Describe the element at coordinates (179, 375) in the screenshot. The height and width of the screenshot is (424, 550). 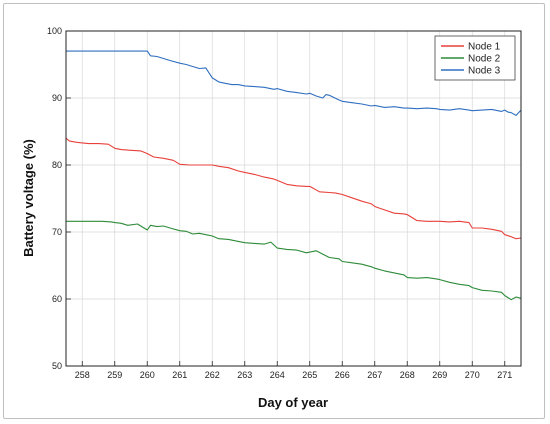
I see `x-tick-label: 261` at that location.